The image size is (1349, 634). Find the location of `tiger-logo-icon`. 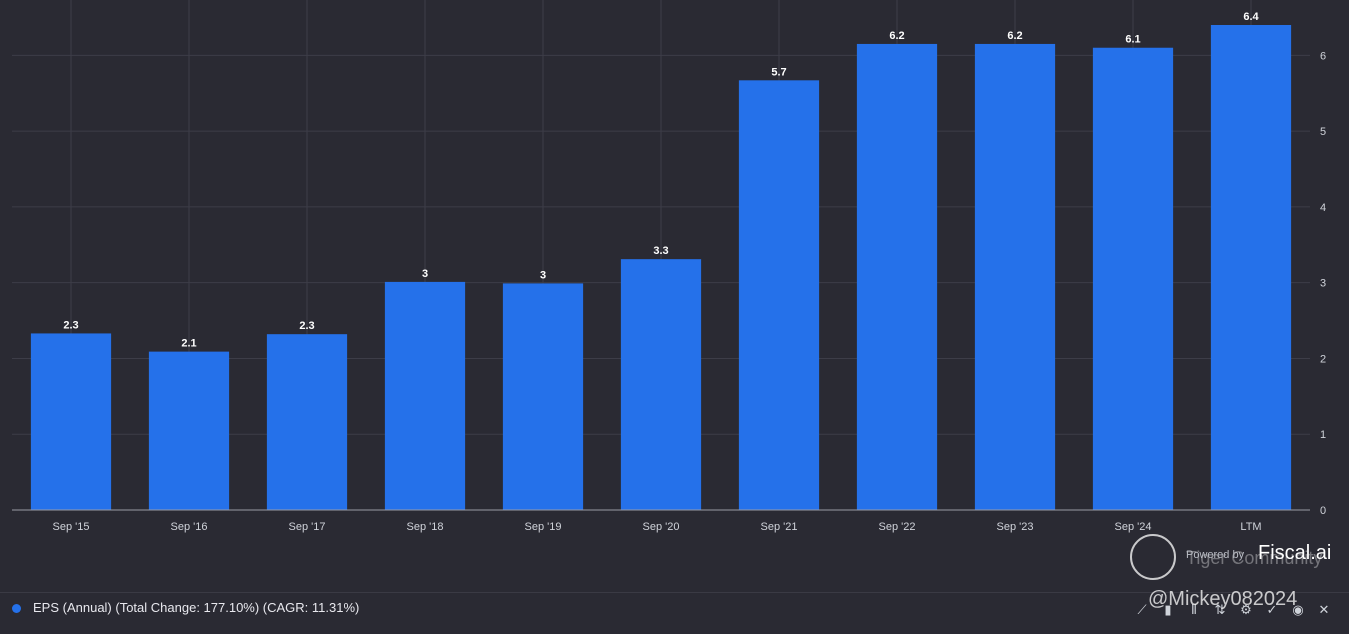

tiger-logo-icon is located at coordinates (1153, 557).